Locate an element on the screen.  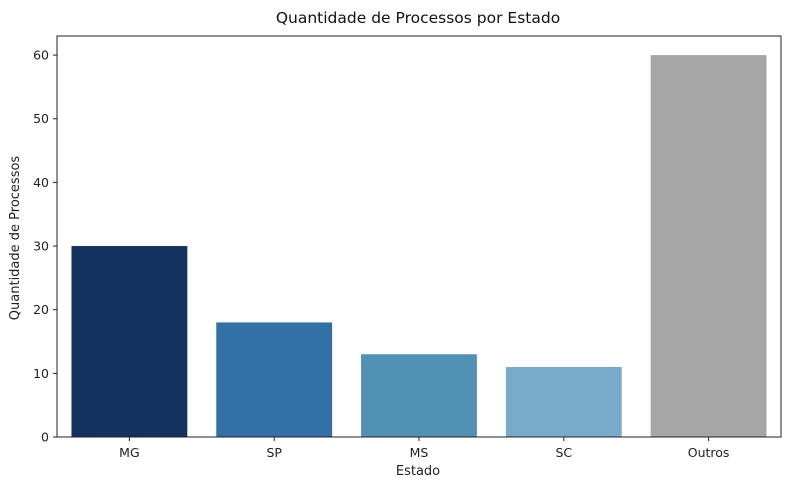
bar-sp is located at coordinates (274, 379).